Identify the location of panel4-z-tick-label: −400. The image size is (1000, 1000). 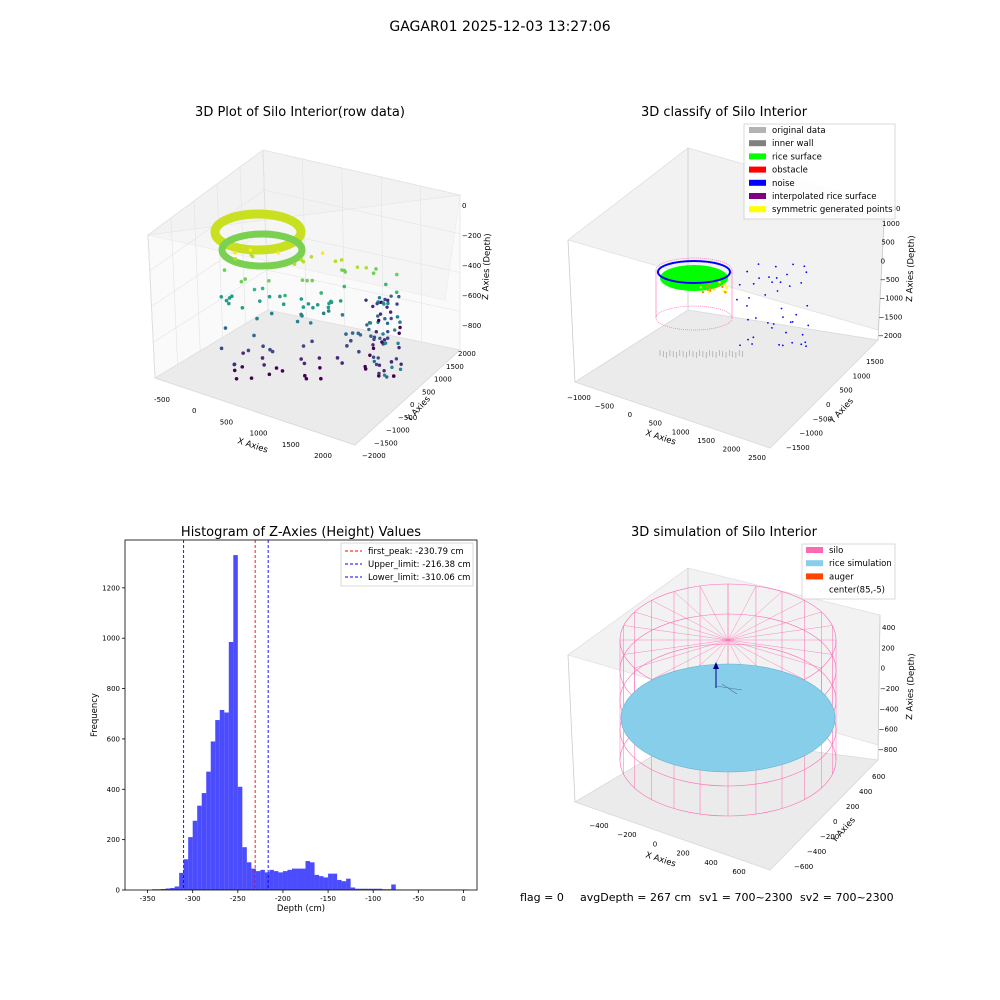
(888, 709).